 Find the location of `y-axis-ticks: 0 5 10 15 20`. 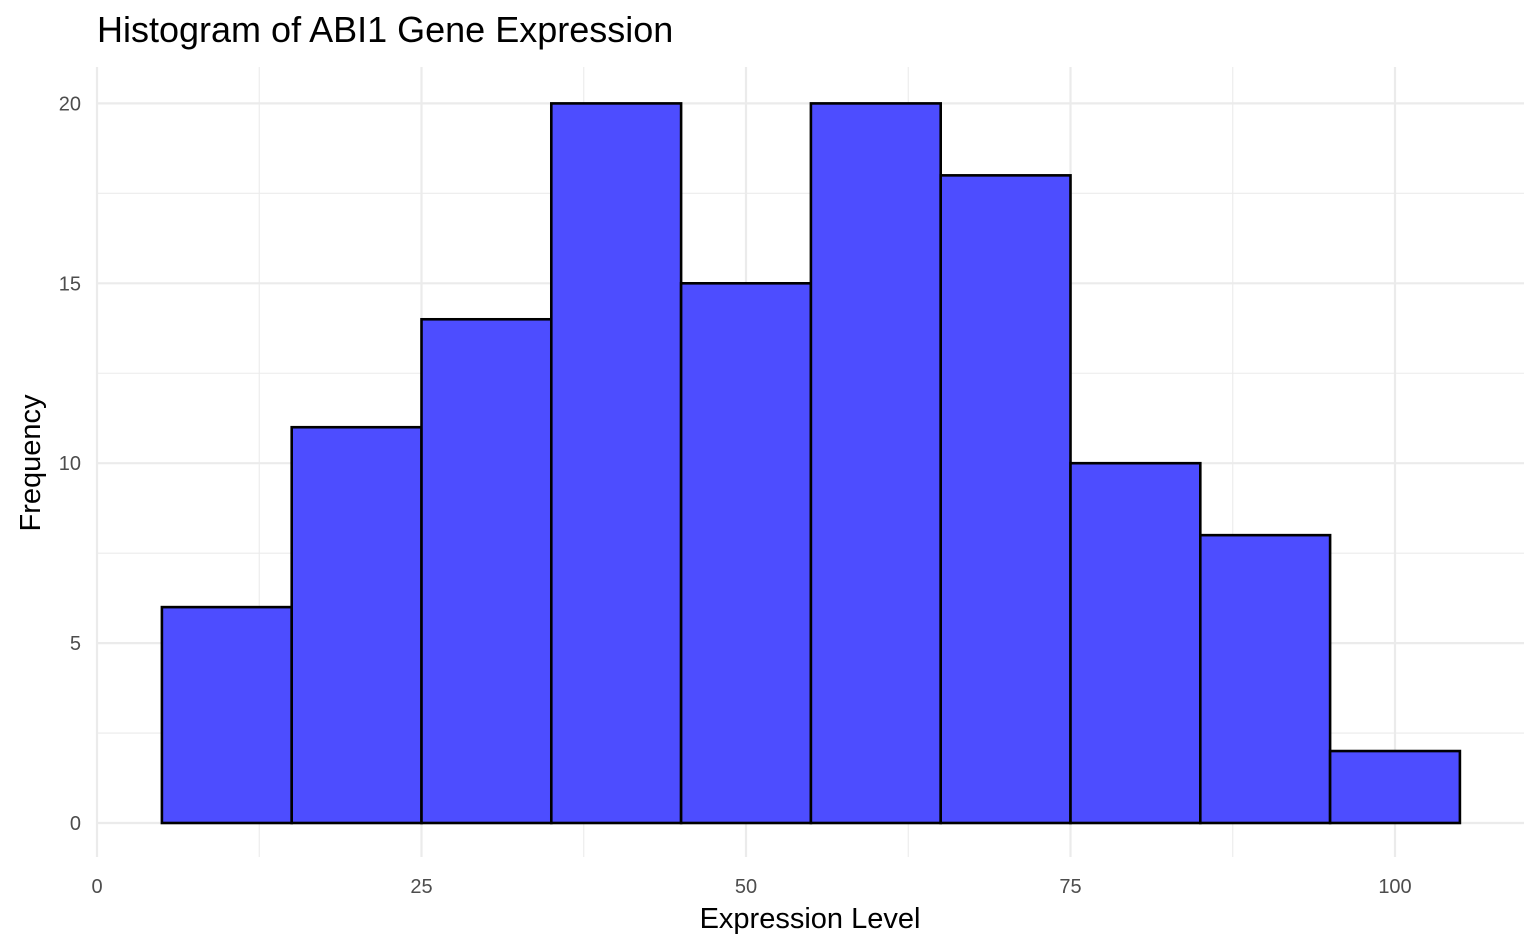

y-axis-ticks: 0 5 10 15 20 is located at coordinates (70, 464).